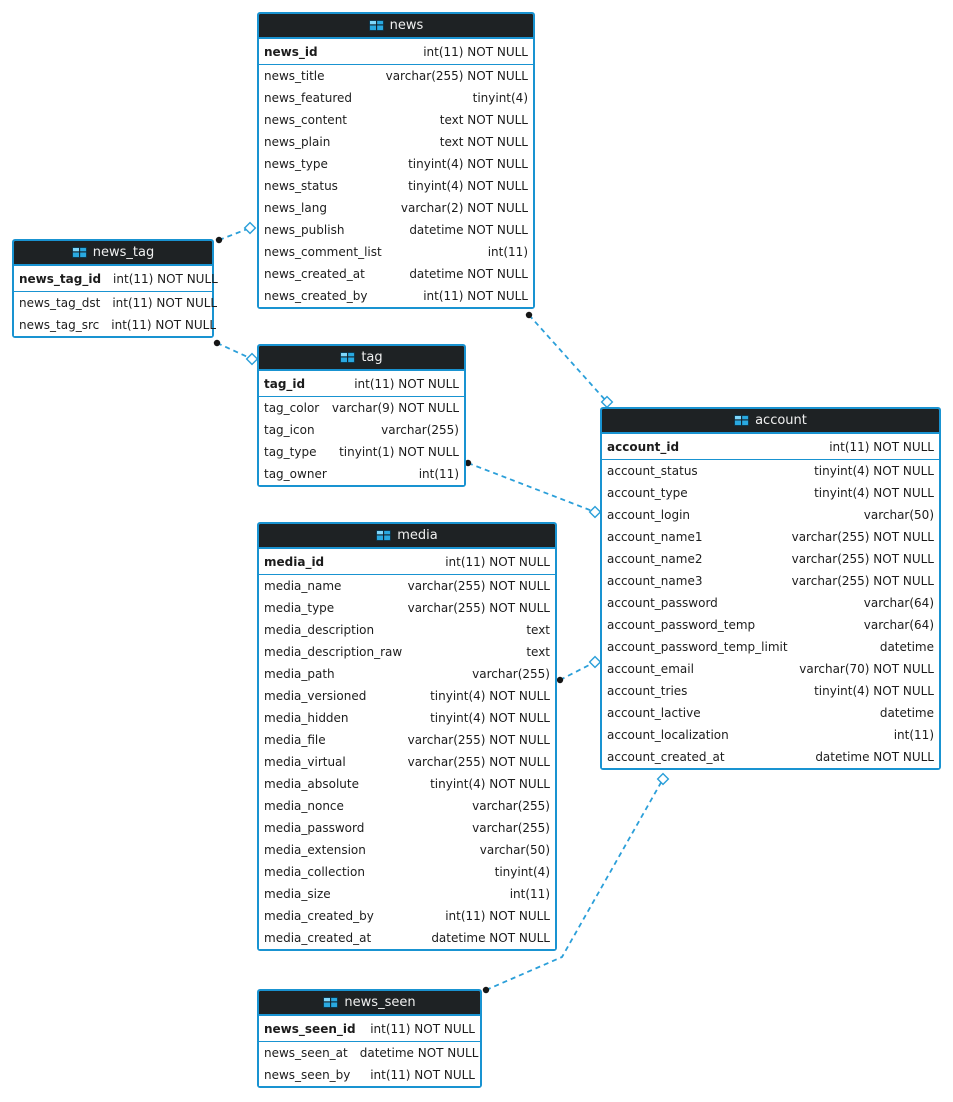 The image size is (953, 1102). Describe the element at coordinates (574, 884) in the screenshot. I see `relationship-news_seen-account` at that location.